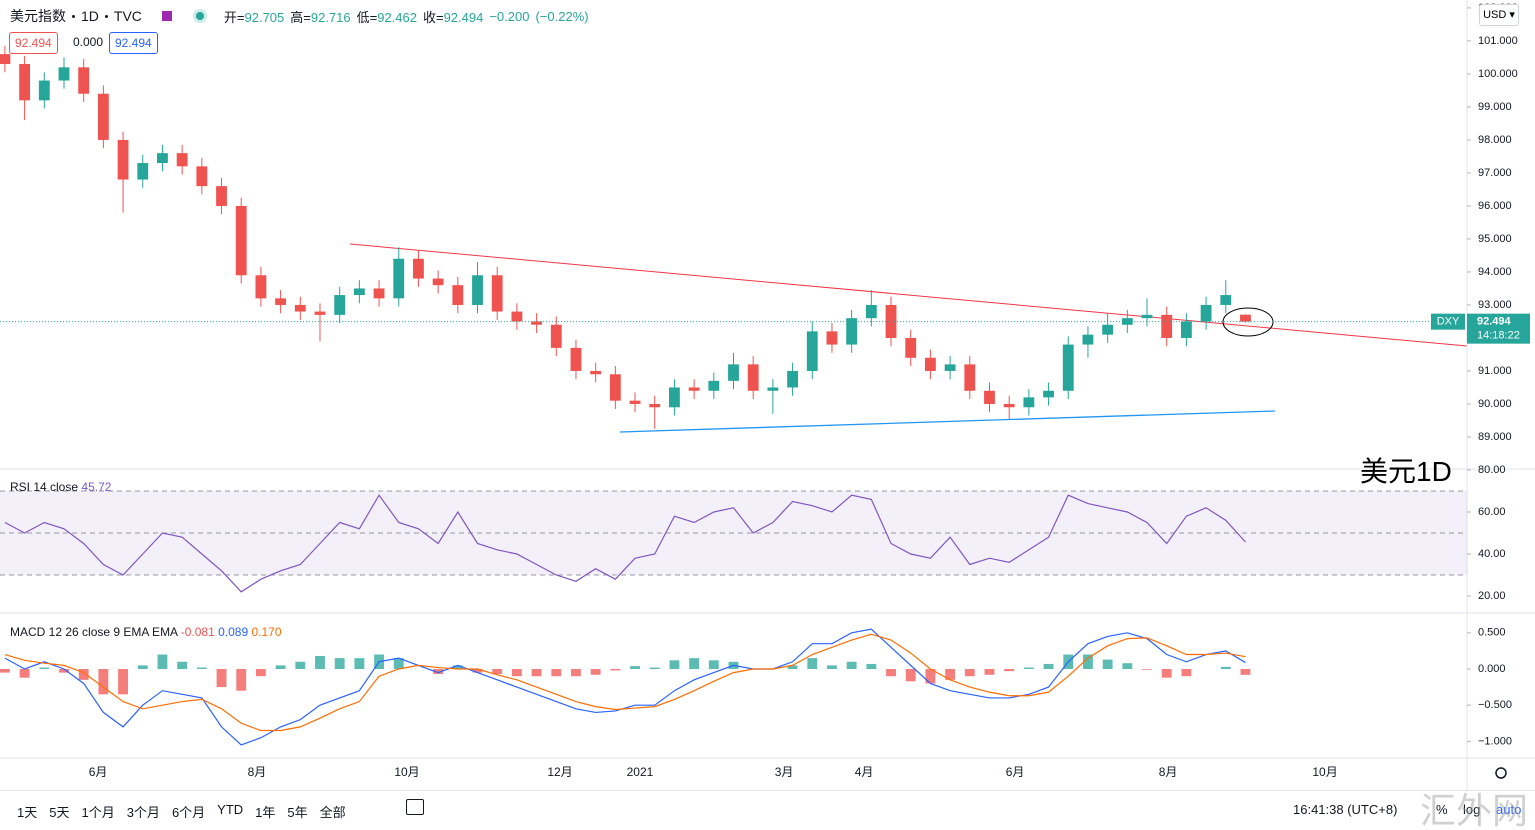 This screenshot has width=1535, height=830. I want to click on y-tick-label: 93.000, so click(1495, 305).